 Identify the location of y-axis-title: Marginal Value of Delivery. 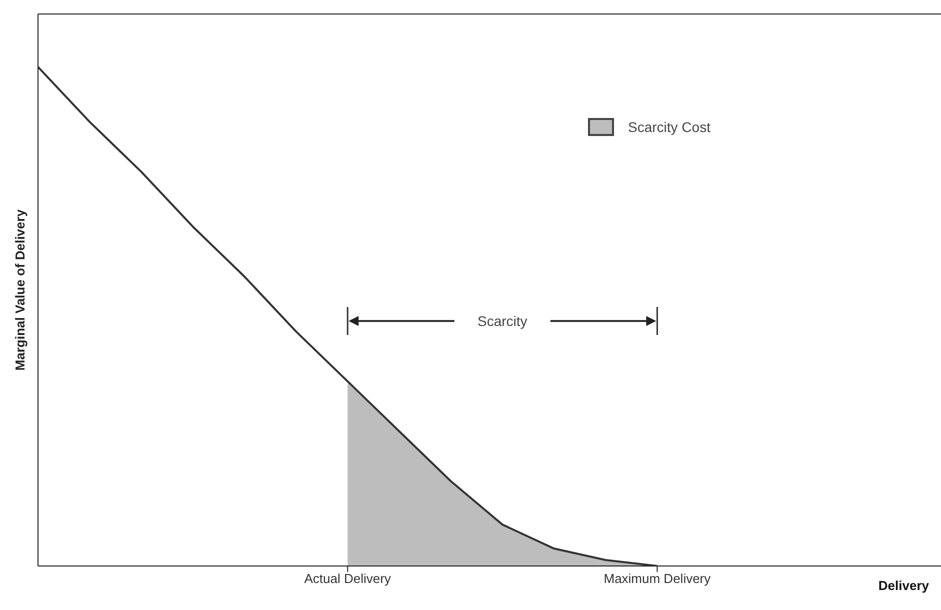
(20, 289).